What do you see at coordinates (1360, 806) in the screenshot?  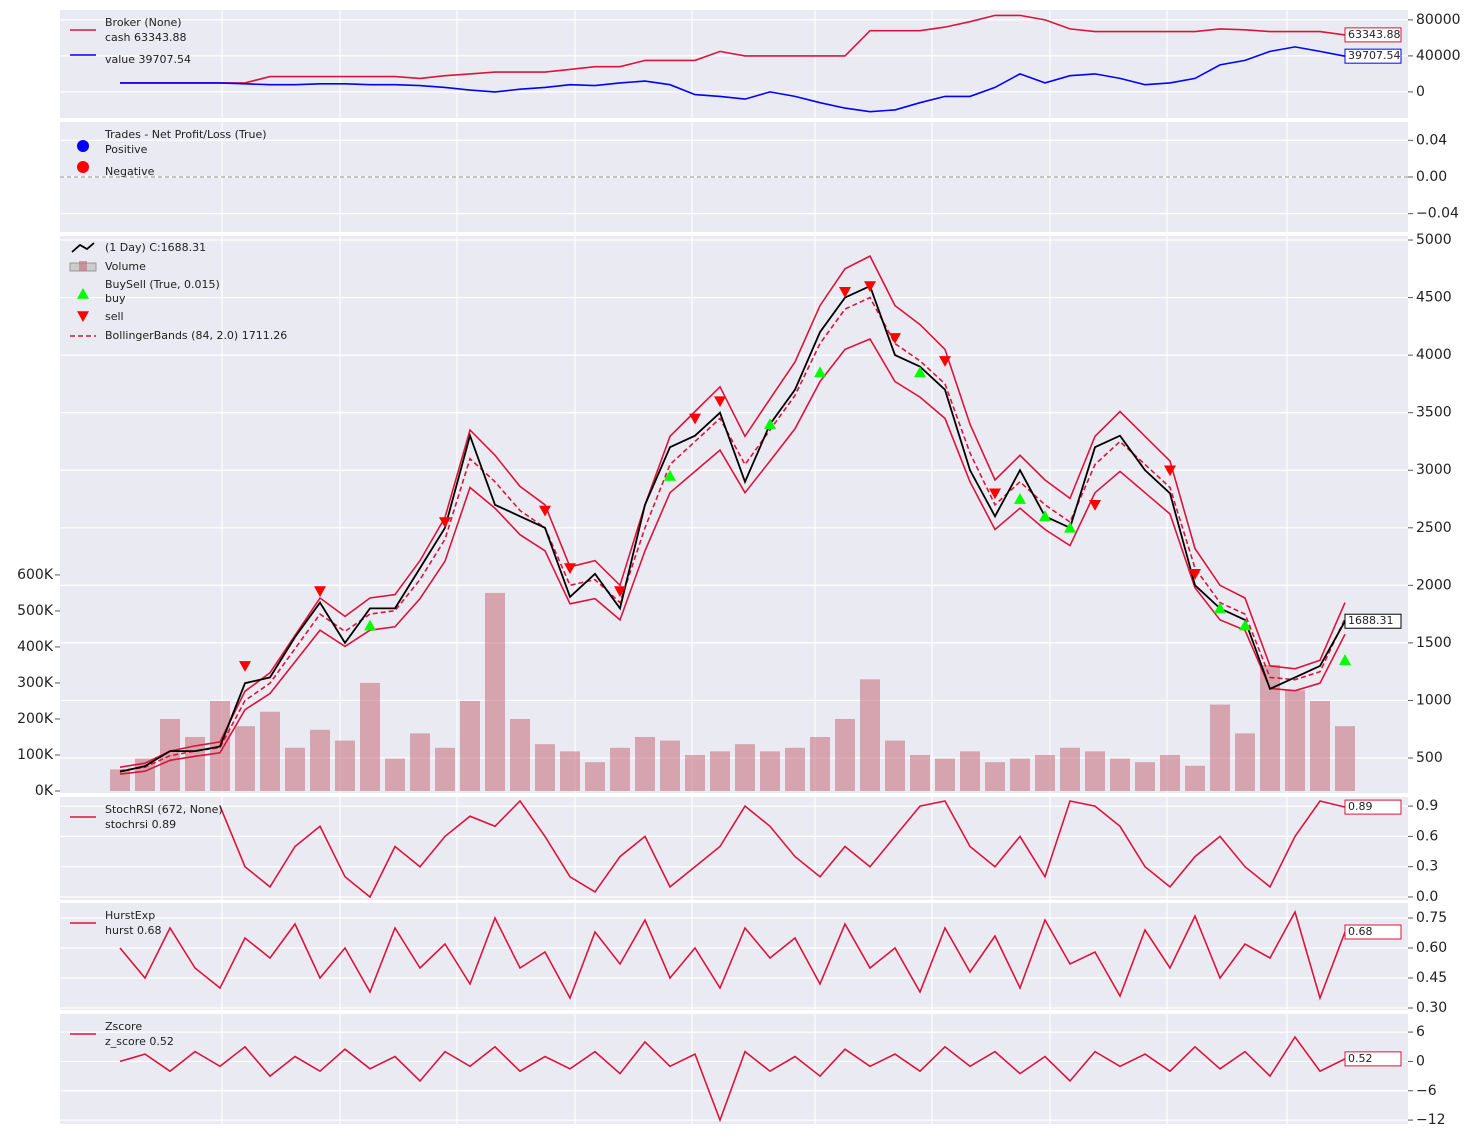 I see `value-tag: 0.89` at bounding box center [1360, 806].